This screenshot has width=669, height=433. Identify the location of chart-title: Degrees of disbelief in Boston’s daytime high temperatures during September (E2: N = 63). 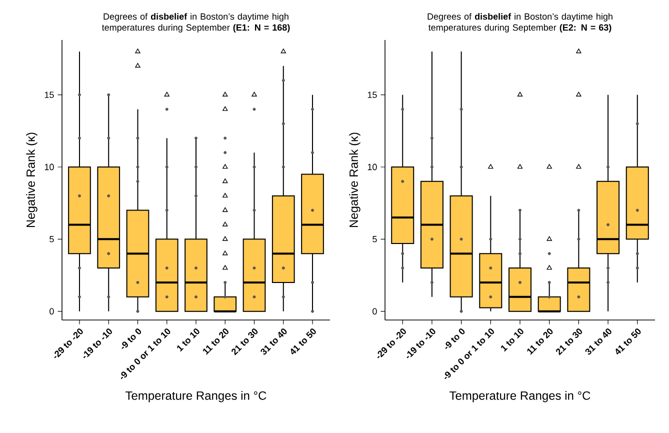
(520, 22).